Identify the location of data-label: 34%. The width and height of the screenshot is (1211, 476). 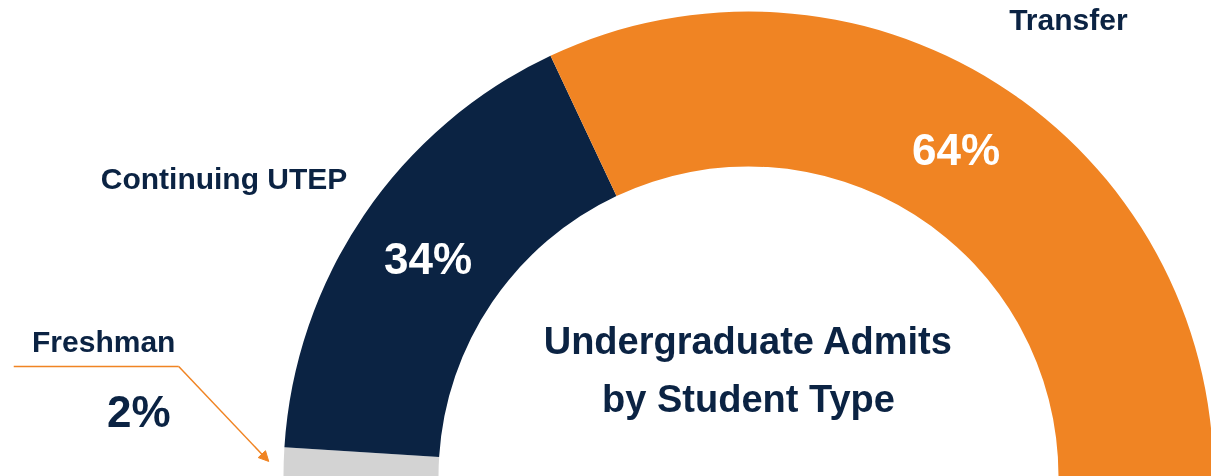
(428, 259).